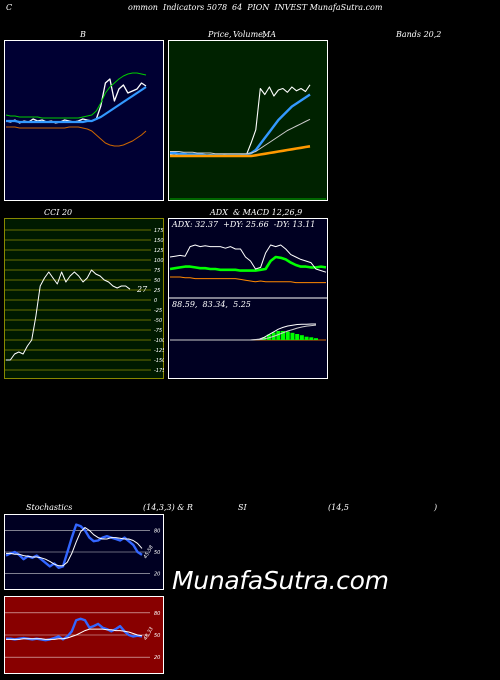 This screenshot has width=500, height=680. Describe the element at coordinates (158, 331) in the screenshot. I see `cci-tick-label: -75` at that location.